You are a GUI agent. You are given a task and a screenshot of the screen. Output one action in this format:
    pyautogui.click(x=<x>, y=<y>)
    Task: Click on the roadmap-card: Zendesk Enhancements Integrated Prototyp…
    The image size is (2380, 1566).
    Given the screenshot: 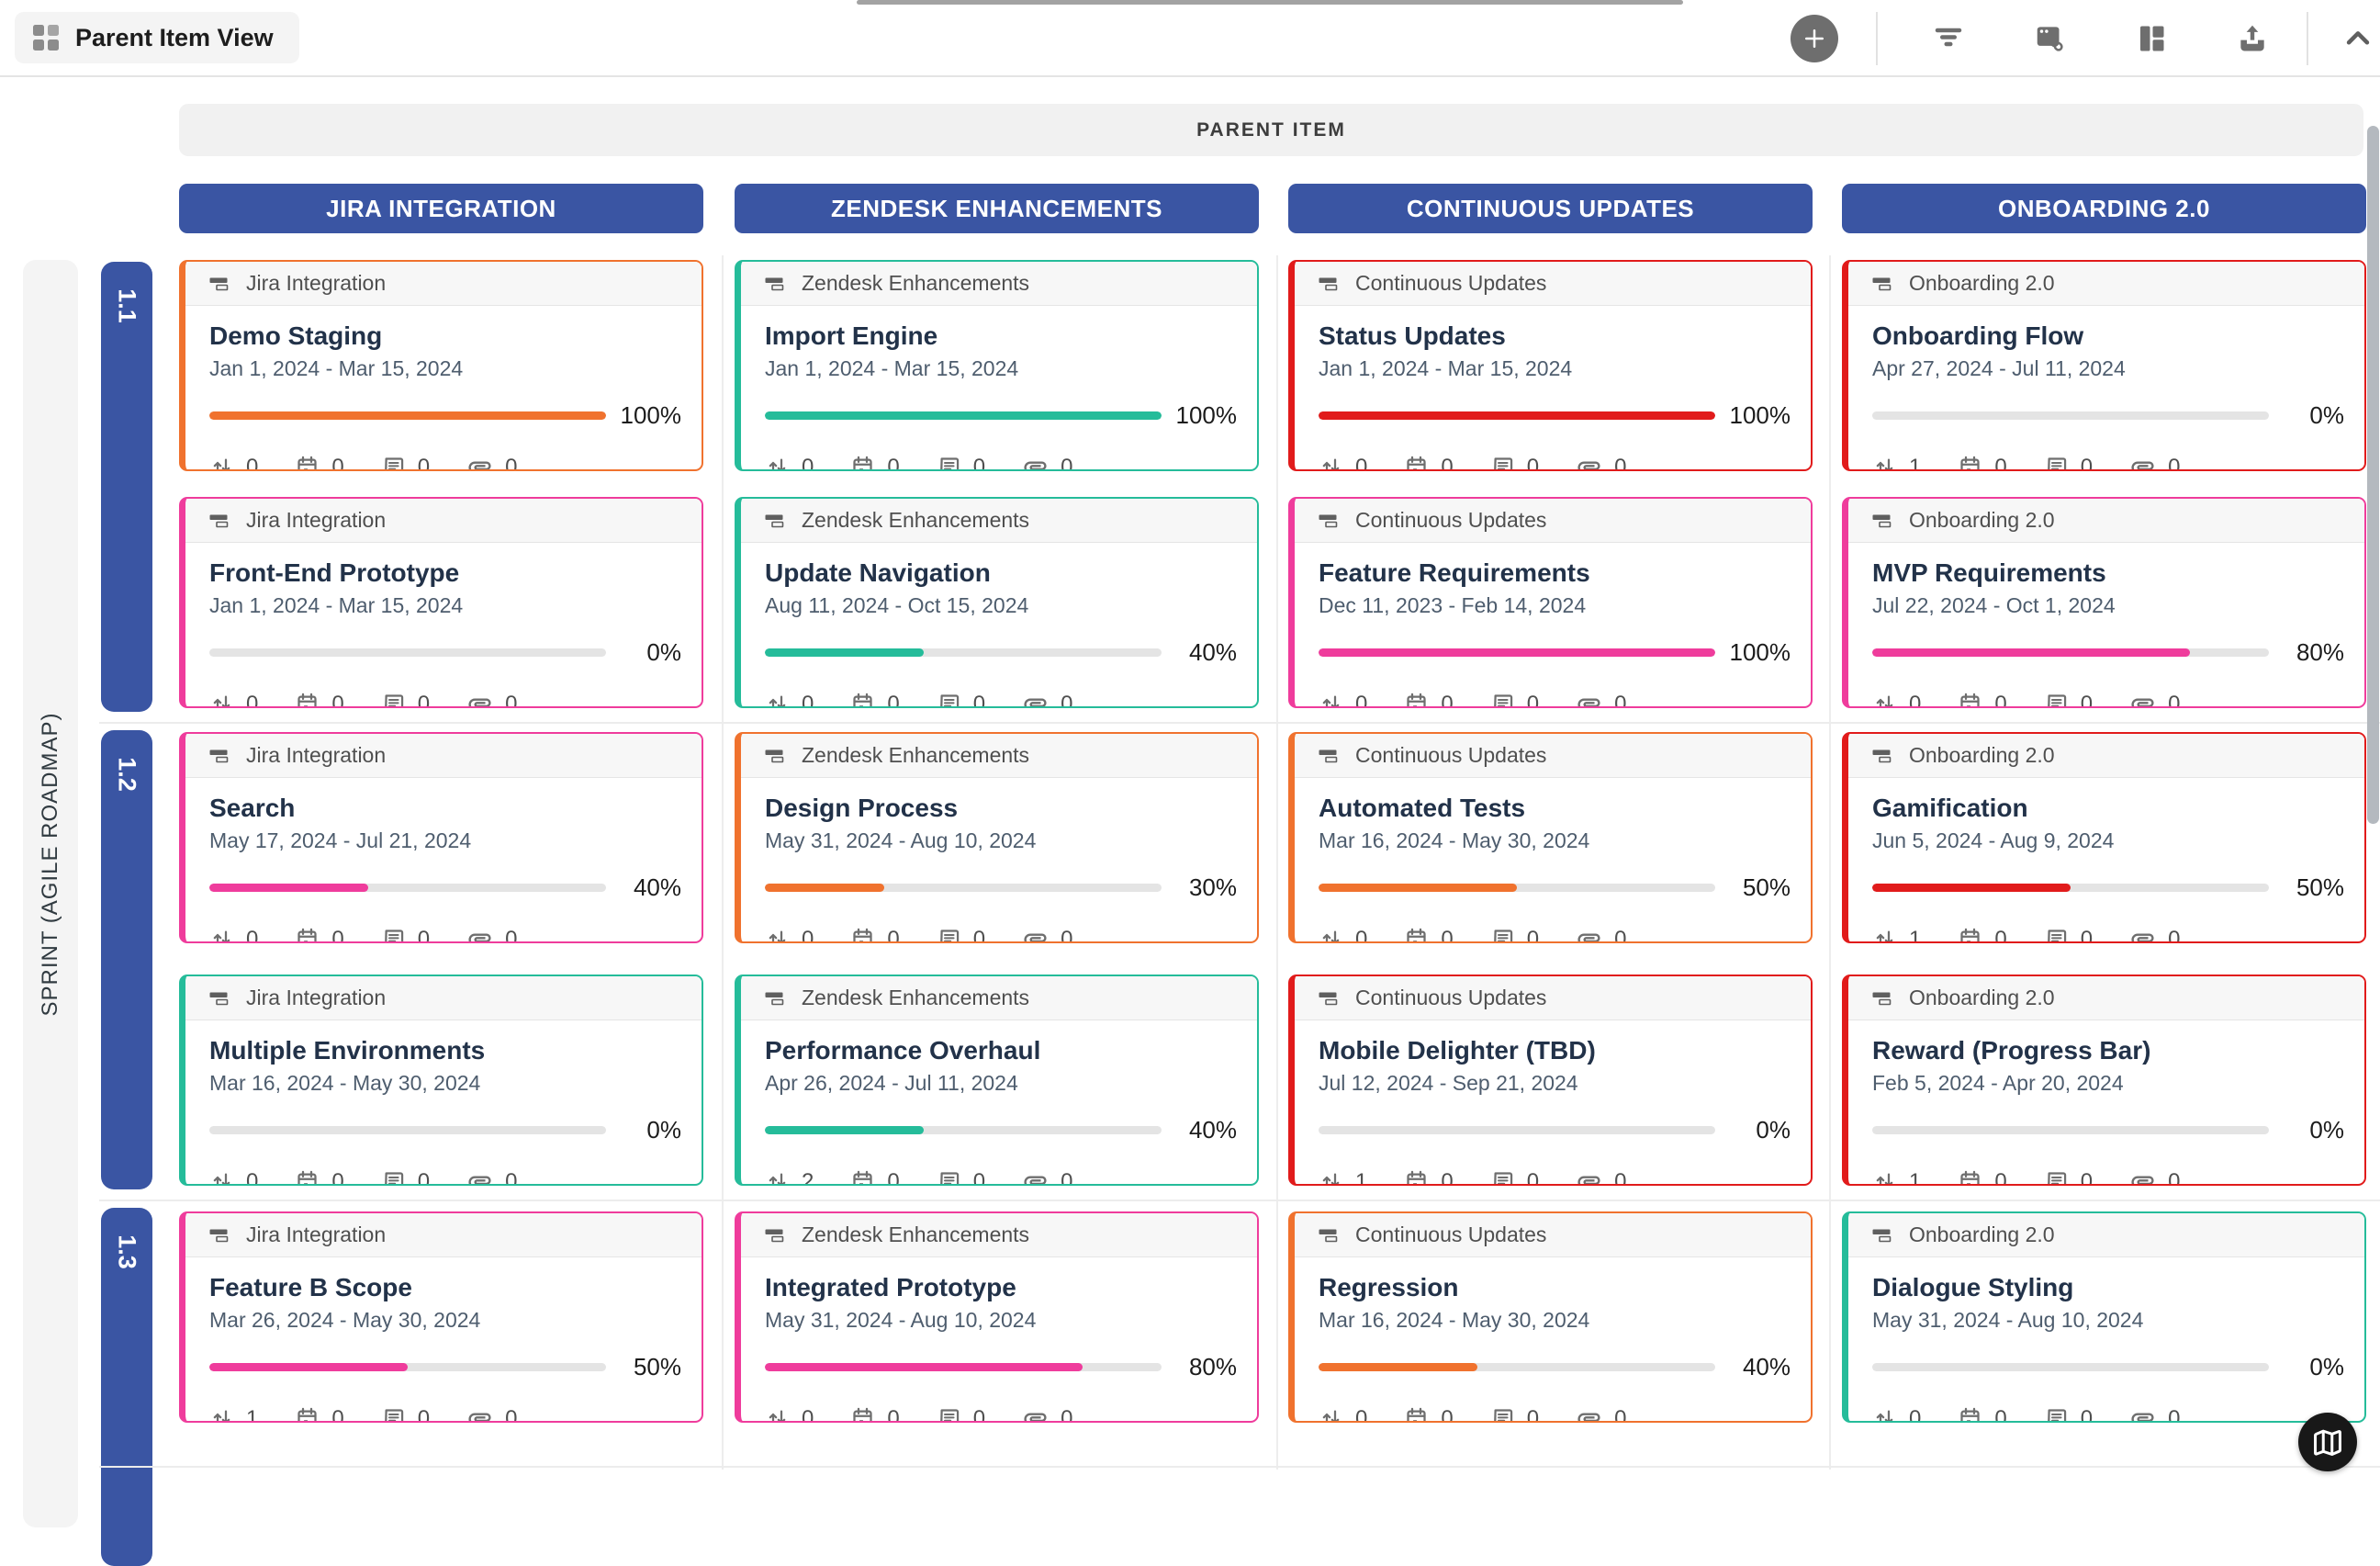 What is the action you would take?
    pyautogui.click(x=997, y=1317)
    